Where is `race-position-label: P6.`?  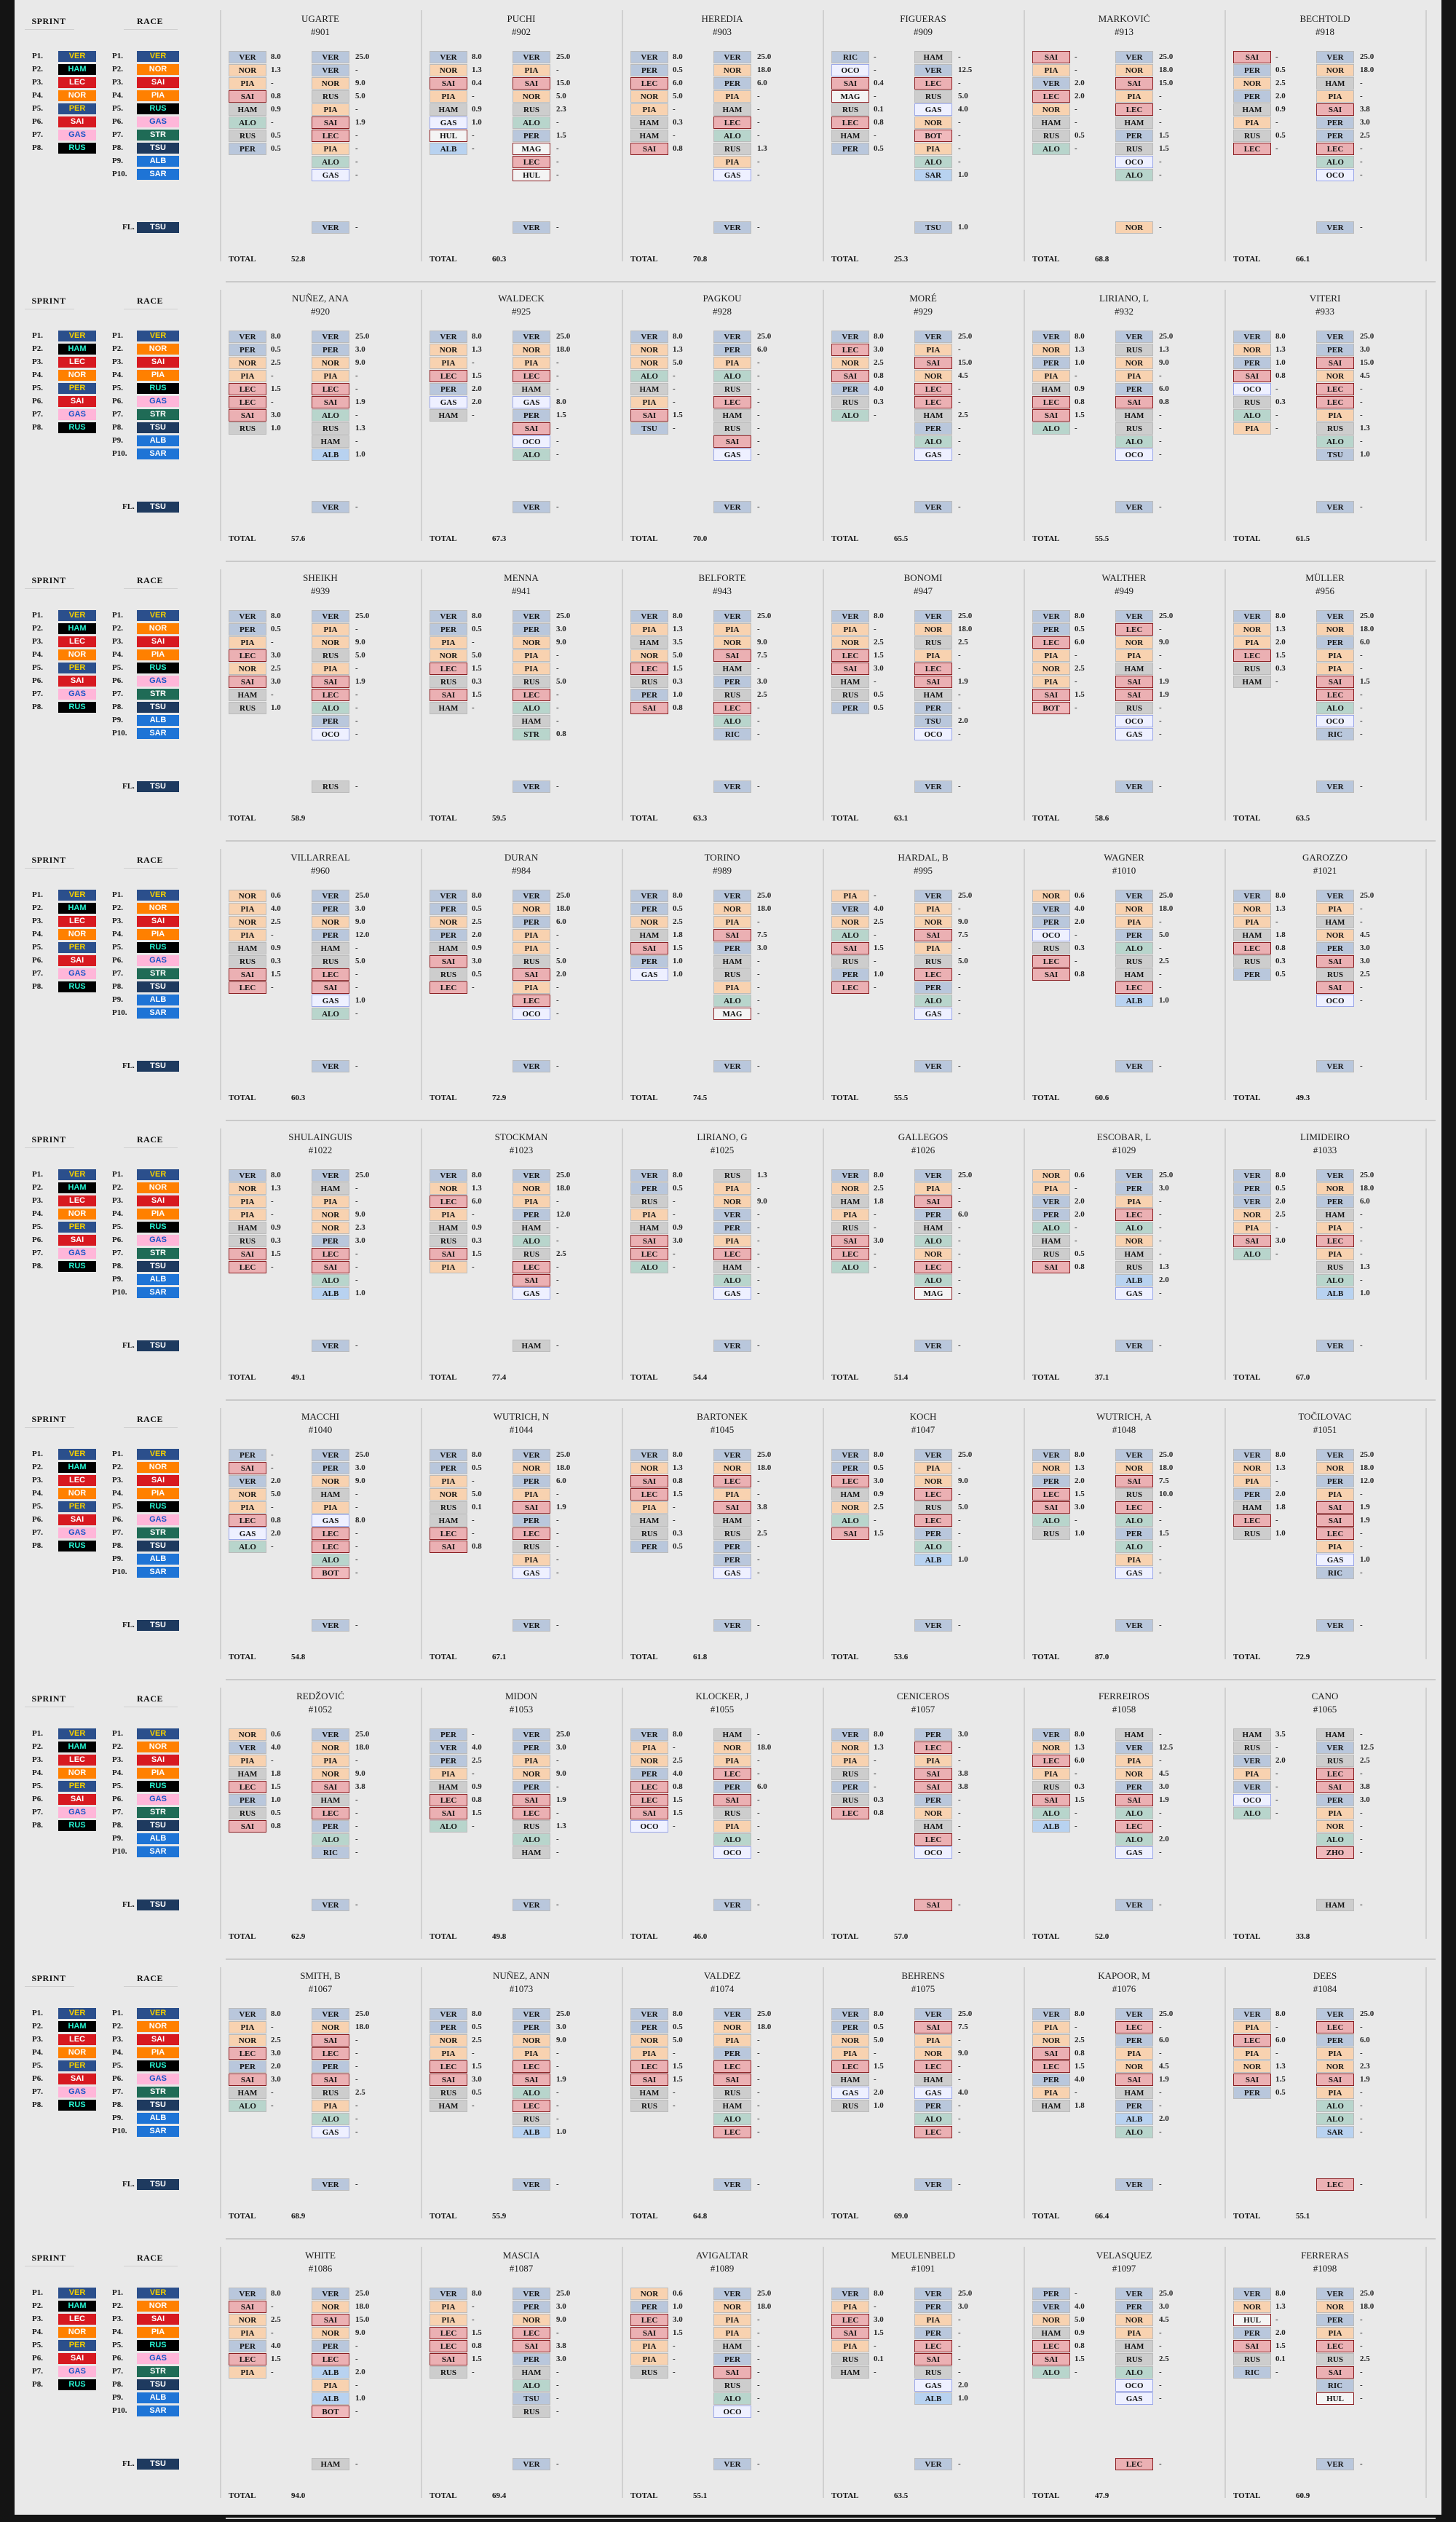 race-position-label: P6. is located at coordinates (117, 121).